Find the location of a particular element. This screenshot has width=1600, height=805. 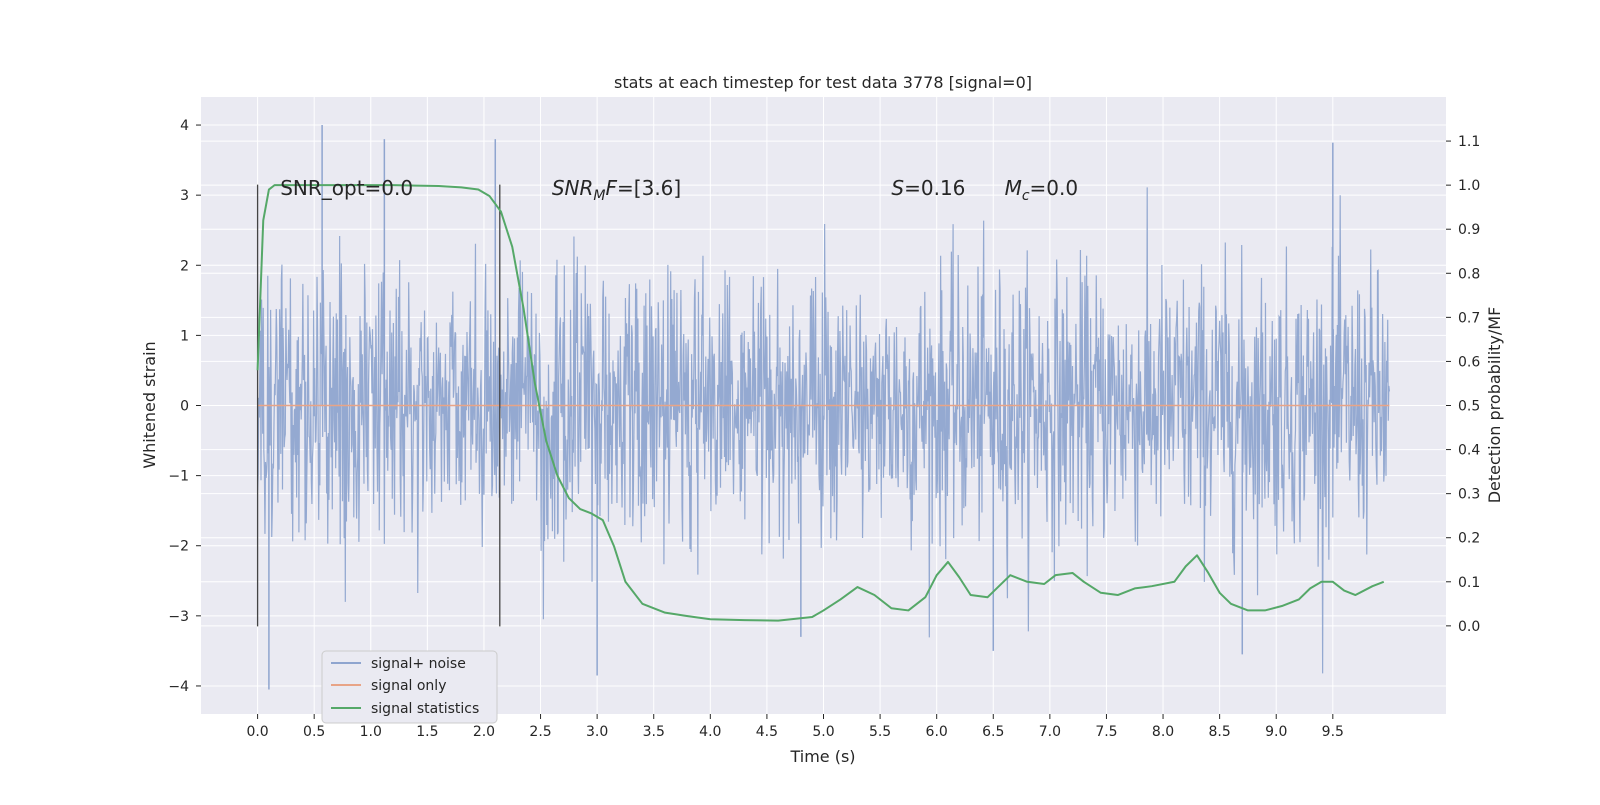

x-tick-label: 3.0 is located at coordinates (597, 732).